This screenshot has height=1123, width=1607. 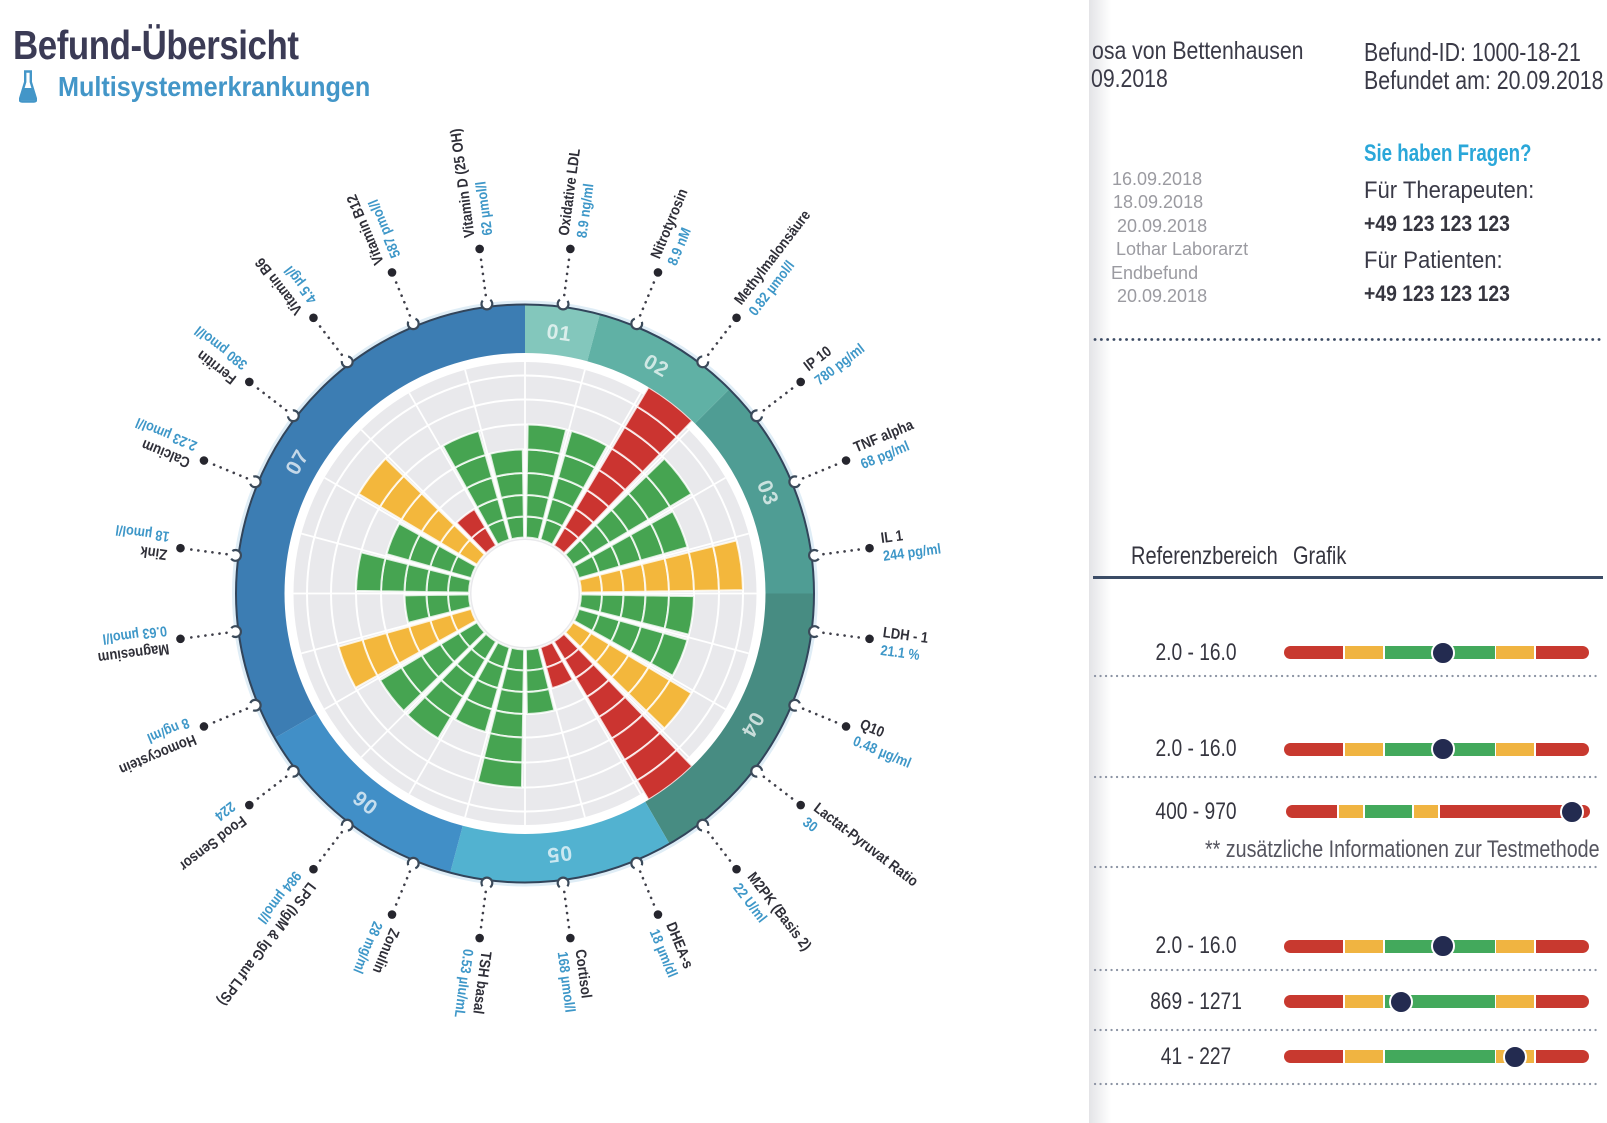 What do you see at coordinates (912, 552) in the screenshot?
I see `svg-text: 244 pg/ml` at bounding box center [912, 552].